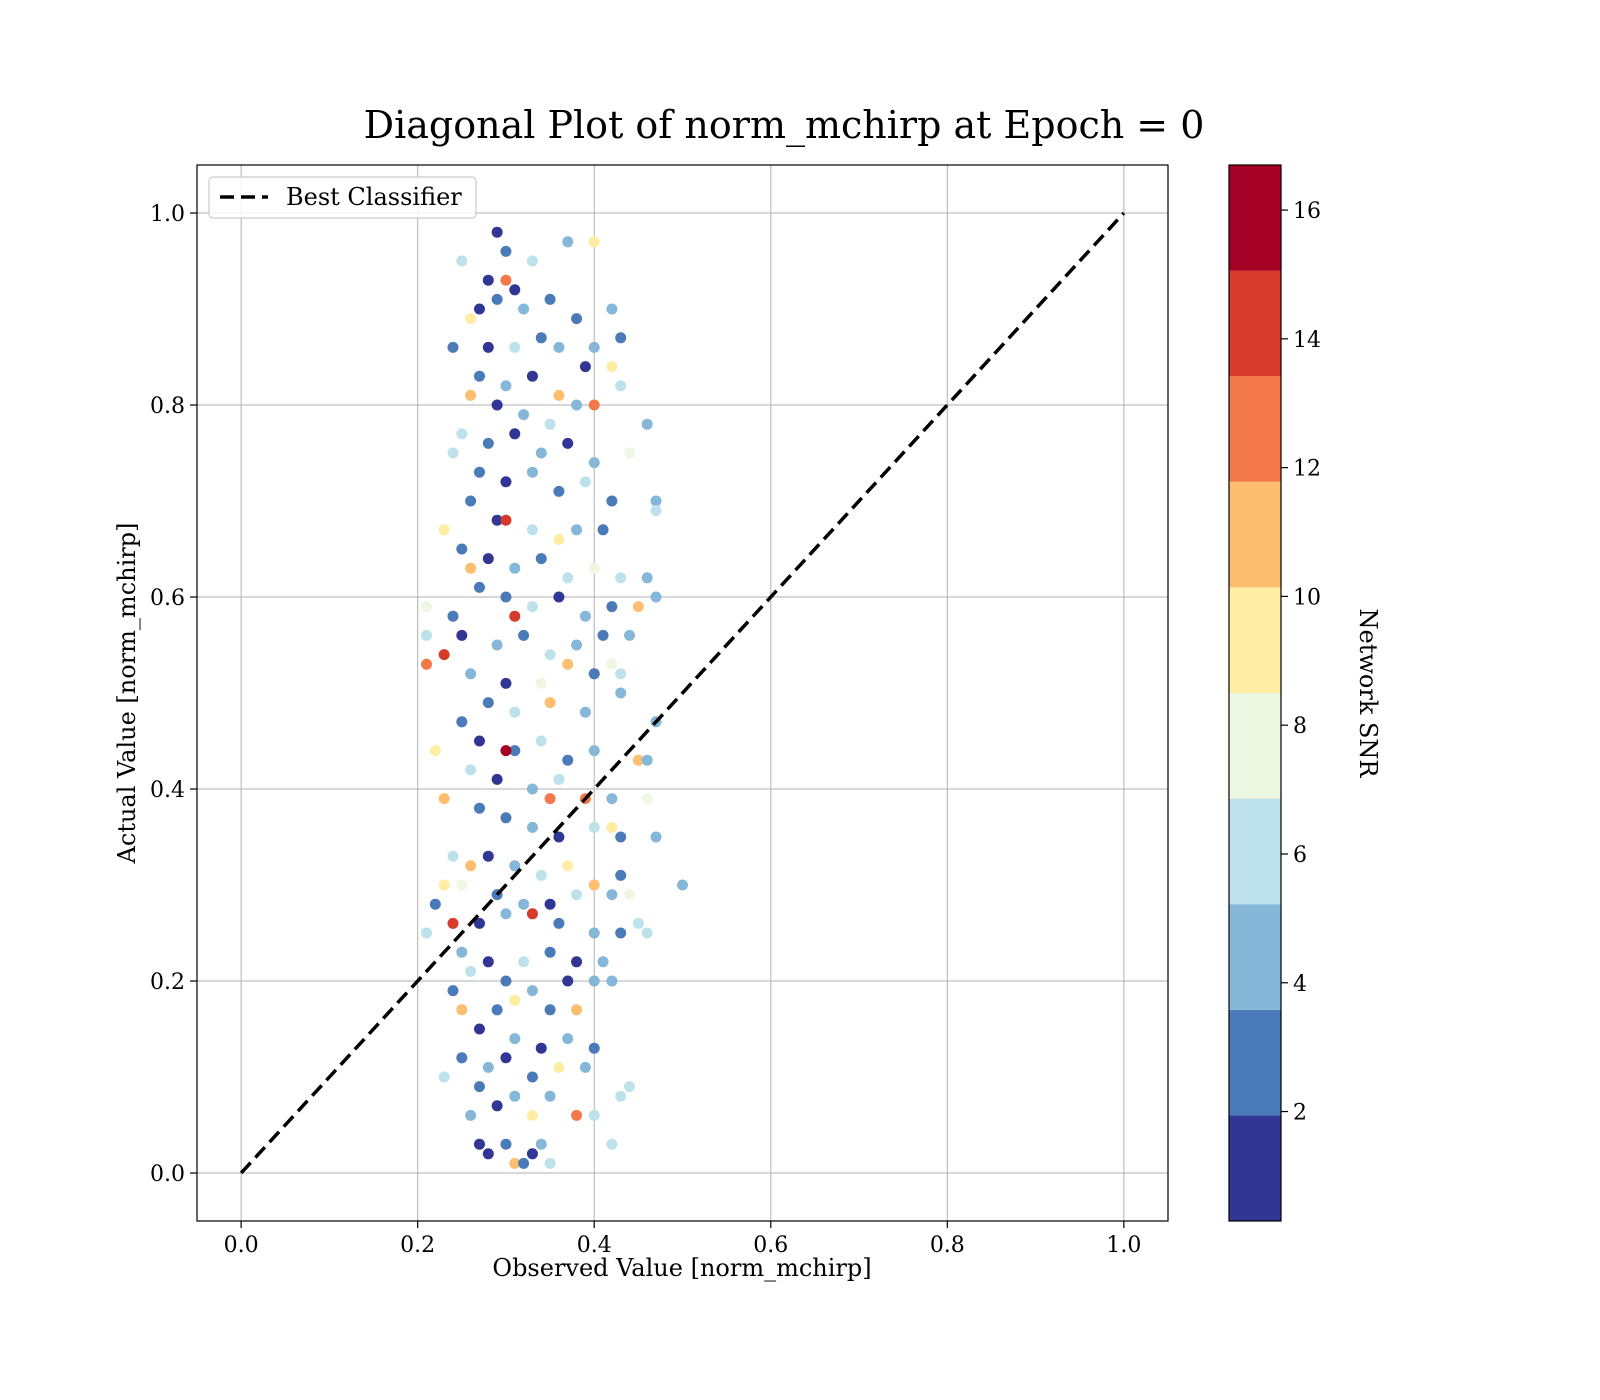 This screenshot has height=1400, width=1600. I want to click on scatter-points, so click(554, 697).